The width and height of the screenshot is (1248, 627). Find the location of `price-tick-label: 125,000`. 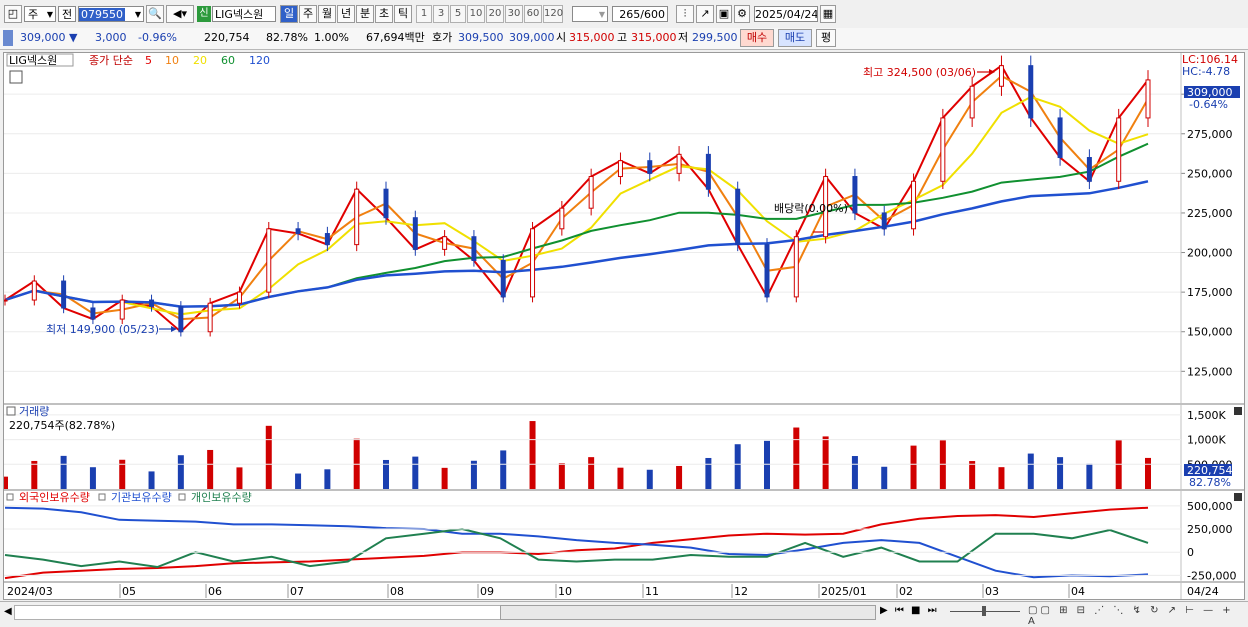

price-tick-label: 125,000 is located at coordinates (1210, 371).